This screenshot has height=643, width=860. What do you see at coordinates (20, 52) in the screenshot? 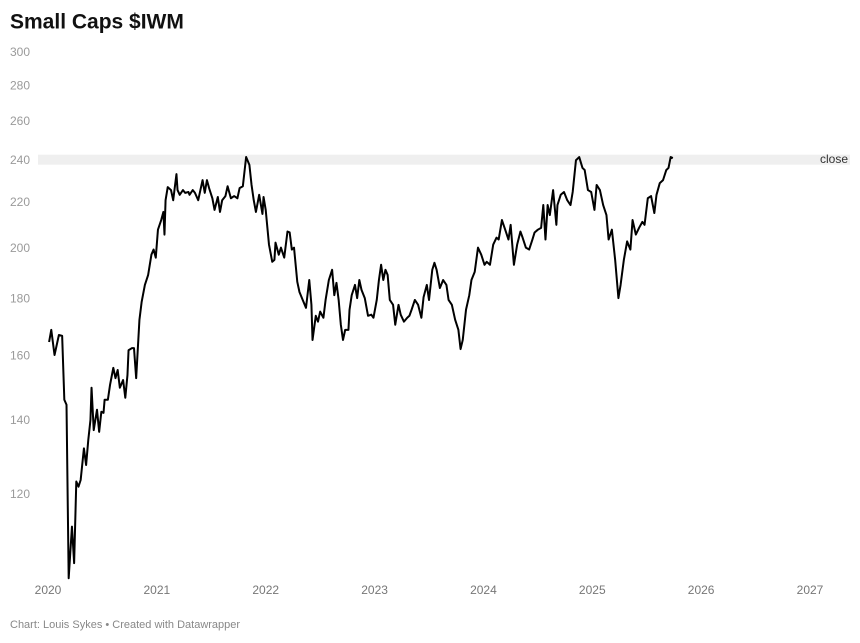
I see `y-tick-label: 300` at bounding box center [20, 52].